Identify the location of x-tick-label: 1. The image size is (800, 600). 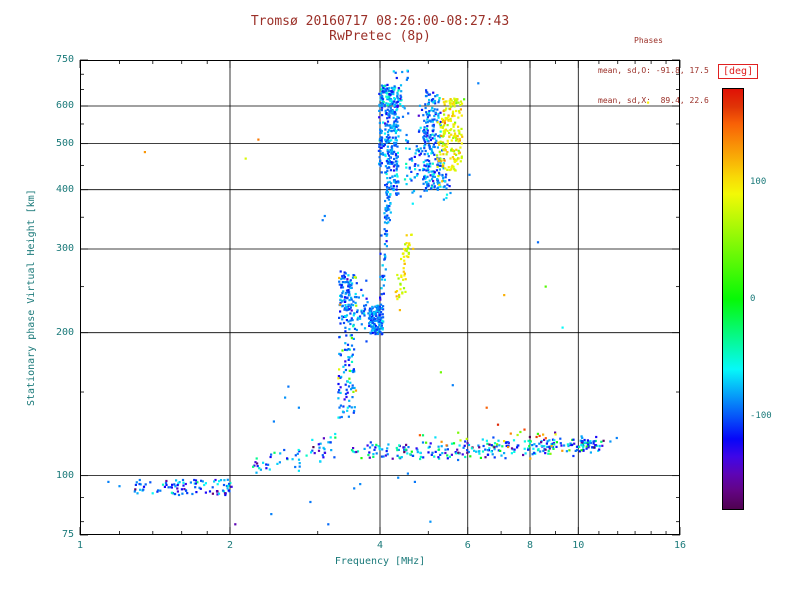
(80, 545).